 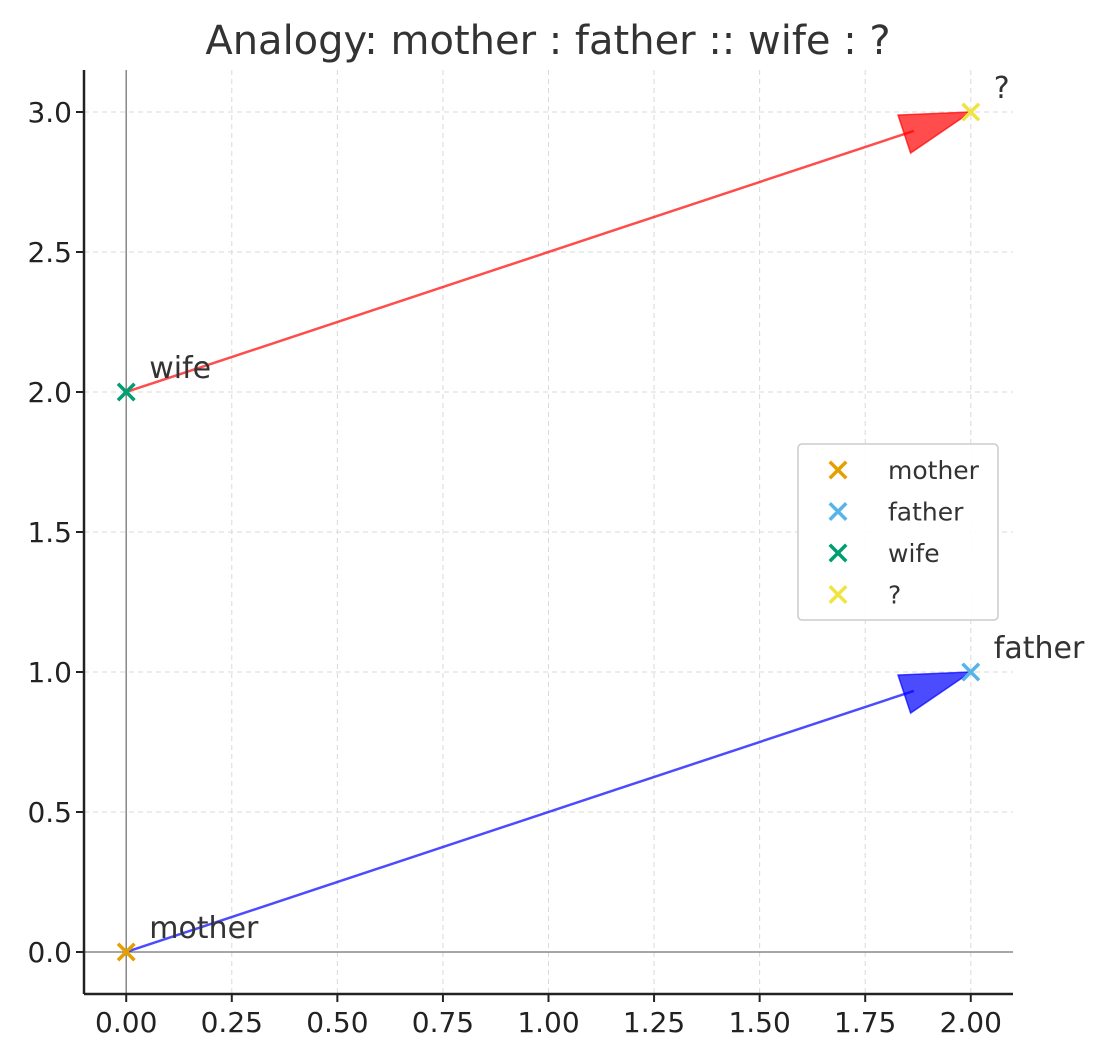 What do you see at coordinates (926, 512) in the screenshot?
I see `legend-label: father` at bounding box center [926, 512].